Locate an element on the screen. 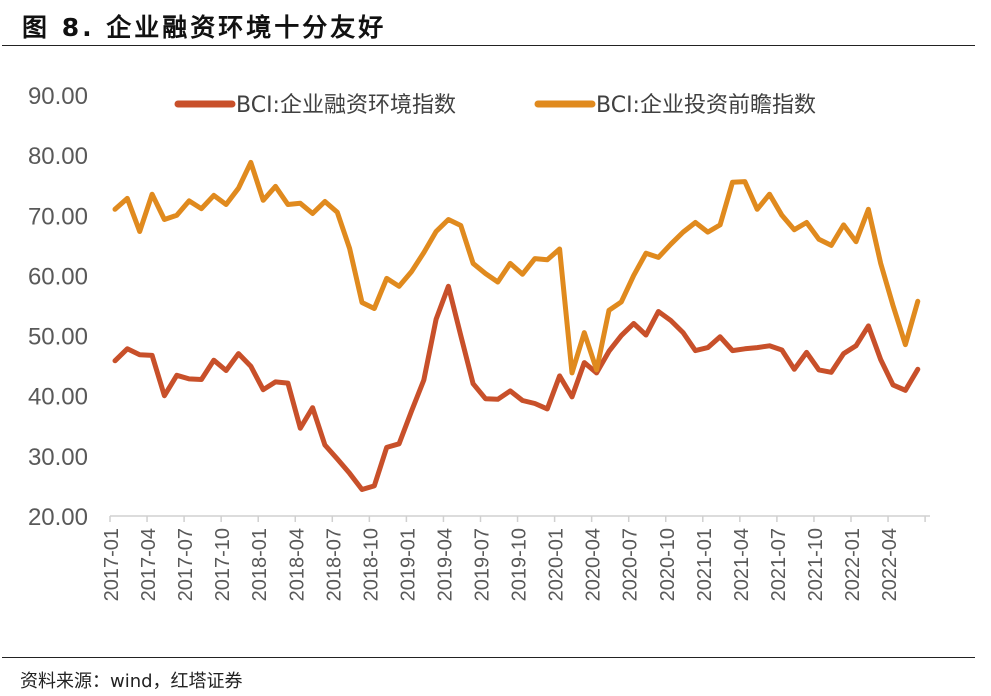 This screenshot has width=991, height=696. x-tick-label: 2017-04 is located at coordinates (149, 564).